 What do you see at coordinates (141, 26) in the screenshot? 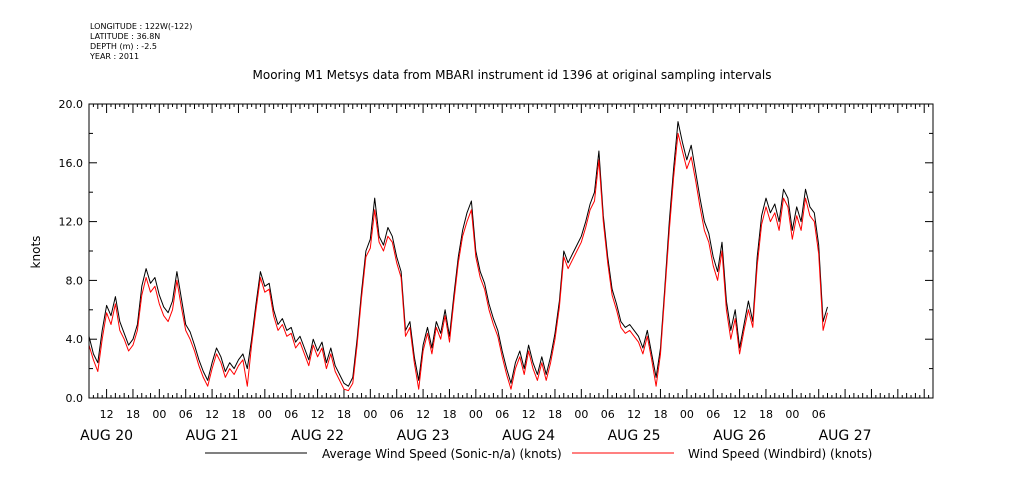
I see `meta-longitude: LONGITUDE : 122W(-122)` at bounding box center [141, 26].